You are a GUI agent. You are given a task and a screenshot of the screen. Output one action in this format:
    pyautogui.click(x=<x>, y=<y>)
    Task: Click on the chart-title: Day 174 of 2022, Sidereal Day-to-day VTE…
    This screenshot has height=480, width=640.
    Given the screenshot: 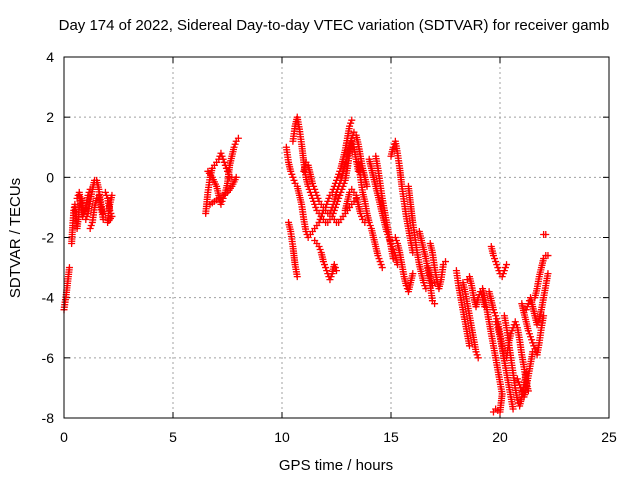 What is the action you would take?
    pyautogui.click(x=334, y=25)
    